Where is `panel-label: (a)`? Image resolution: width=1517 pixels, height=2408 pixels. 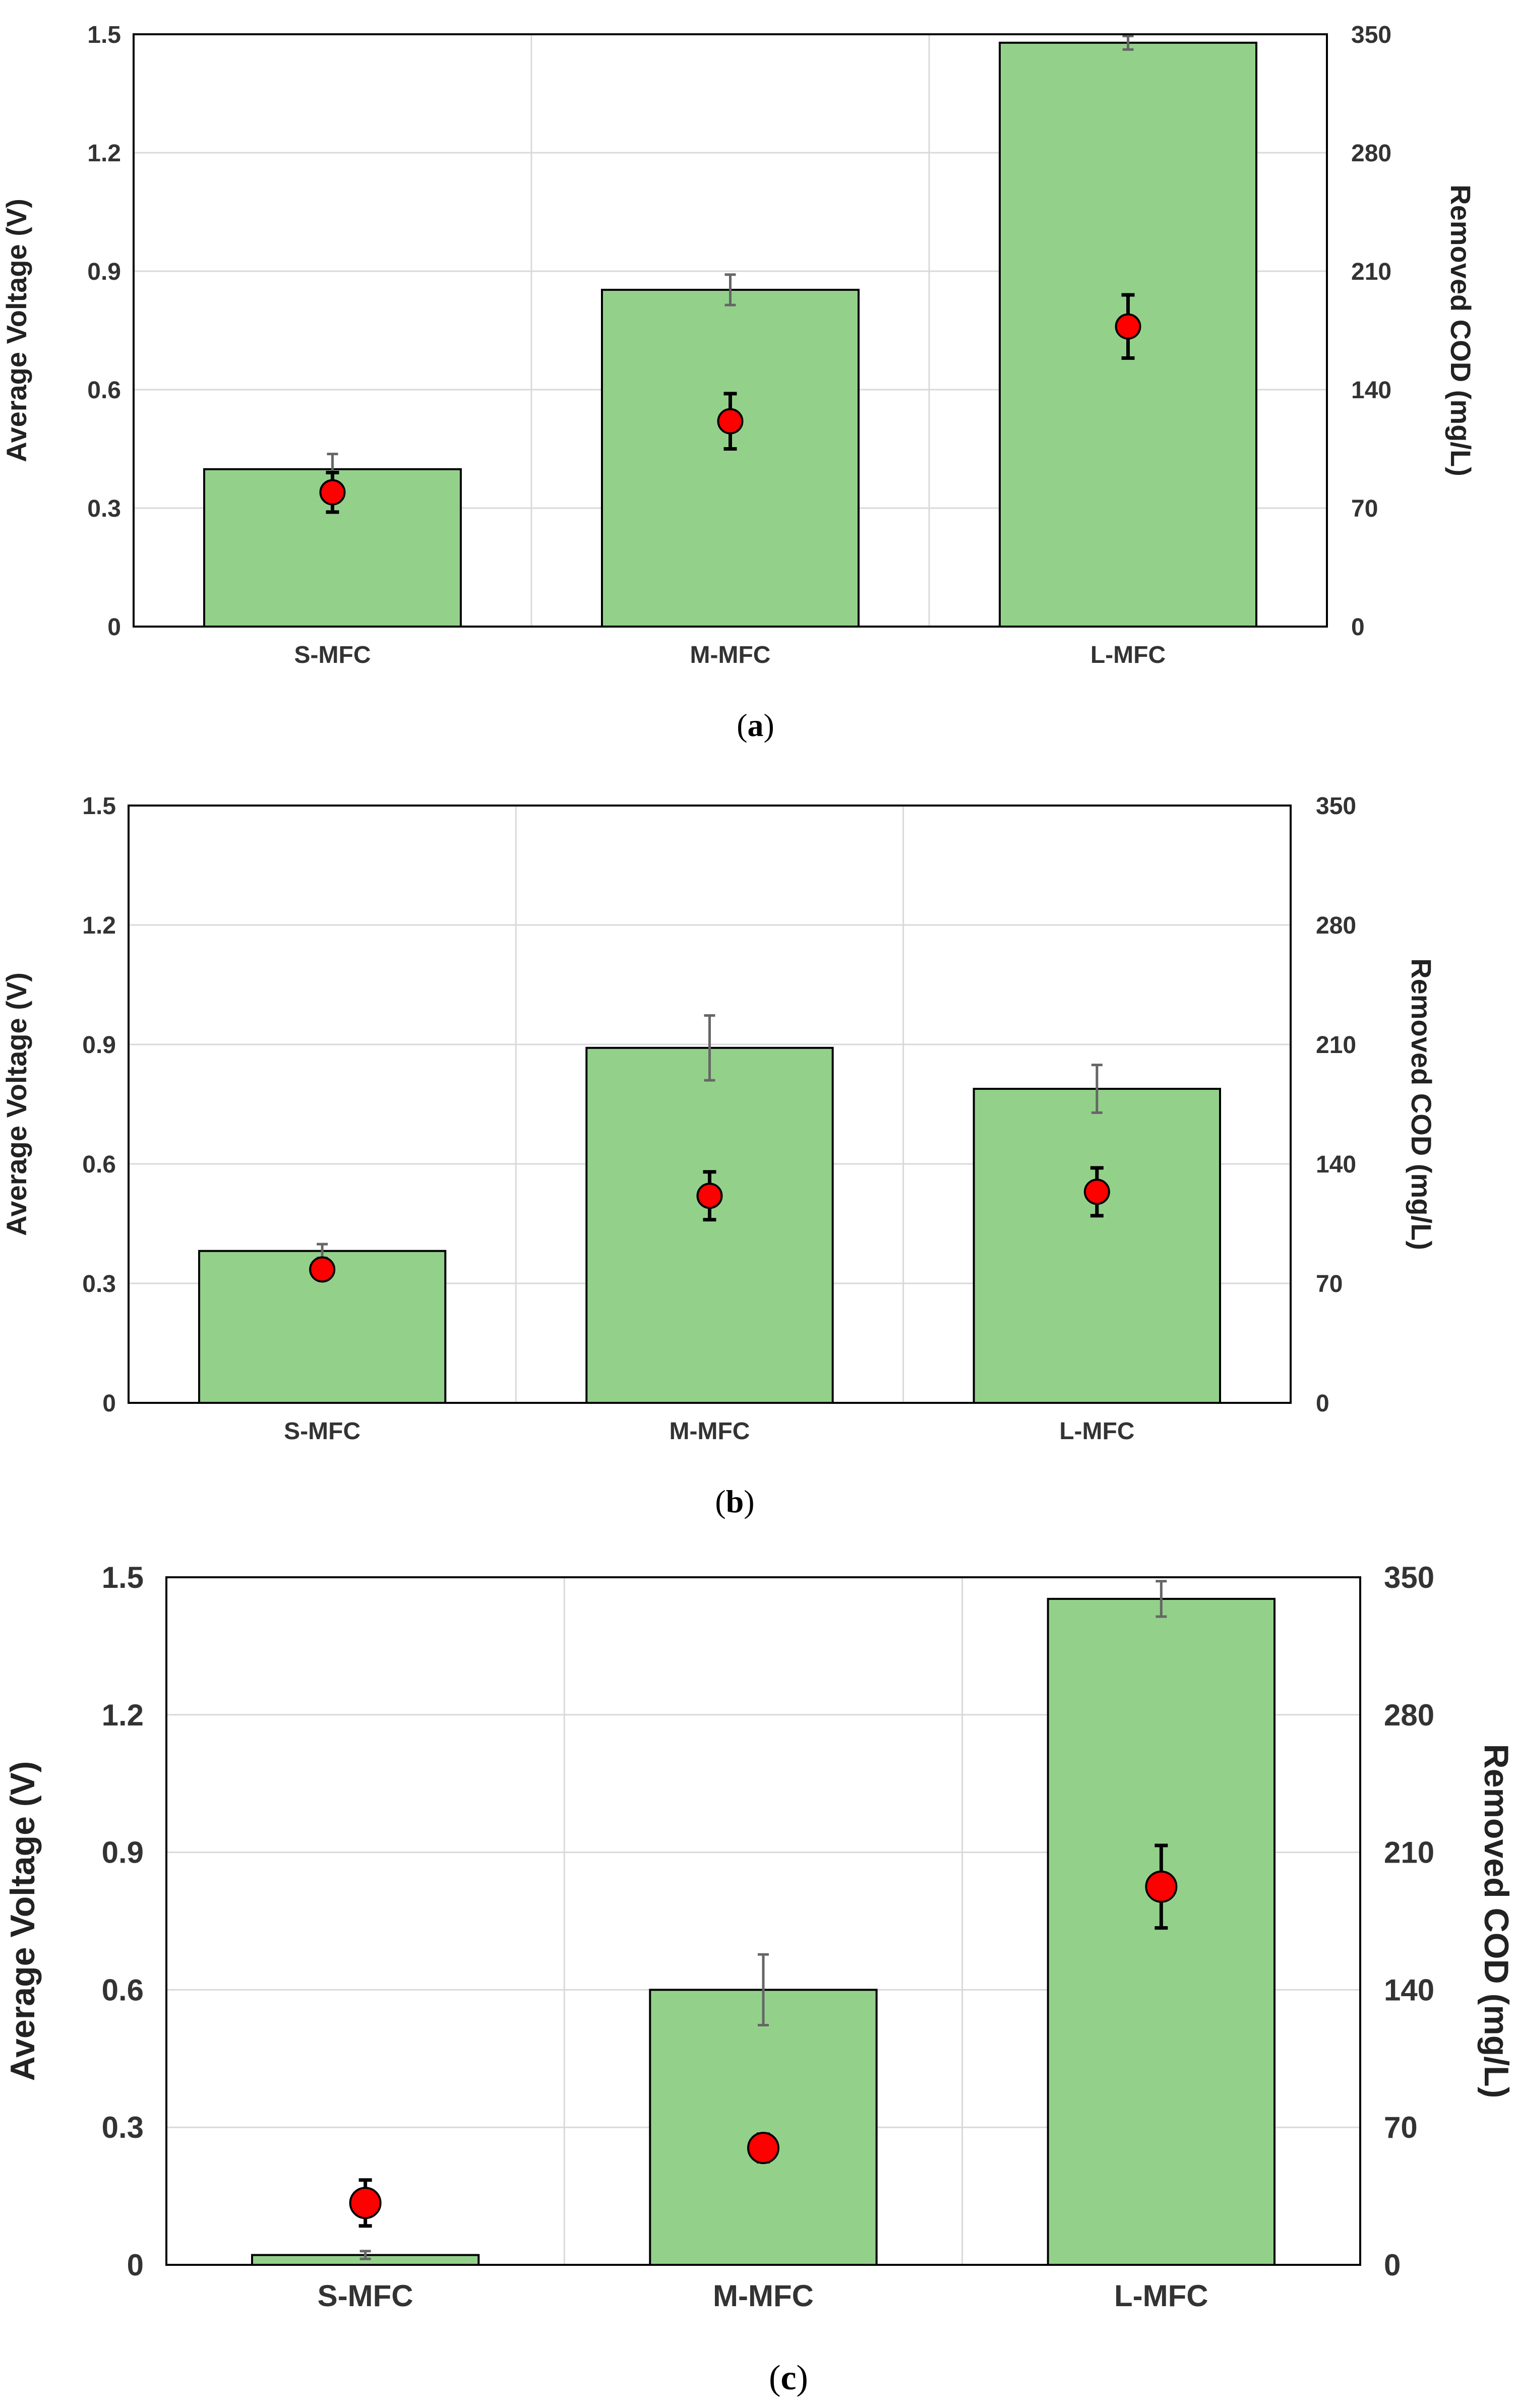 panel-label: (a) is located at coordinates (756, 725).